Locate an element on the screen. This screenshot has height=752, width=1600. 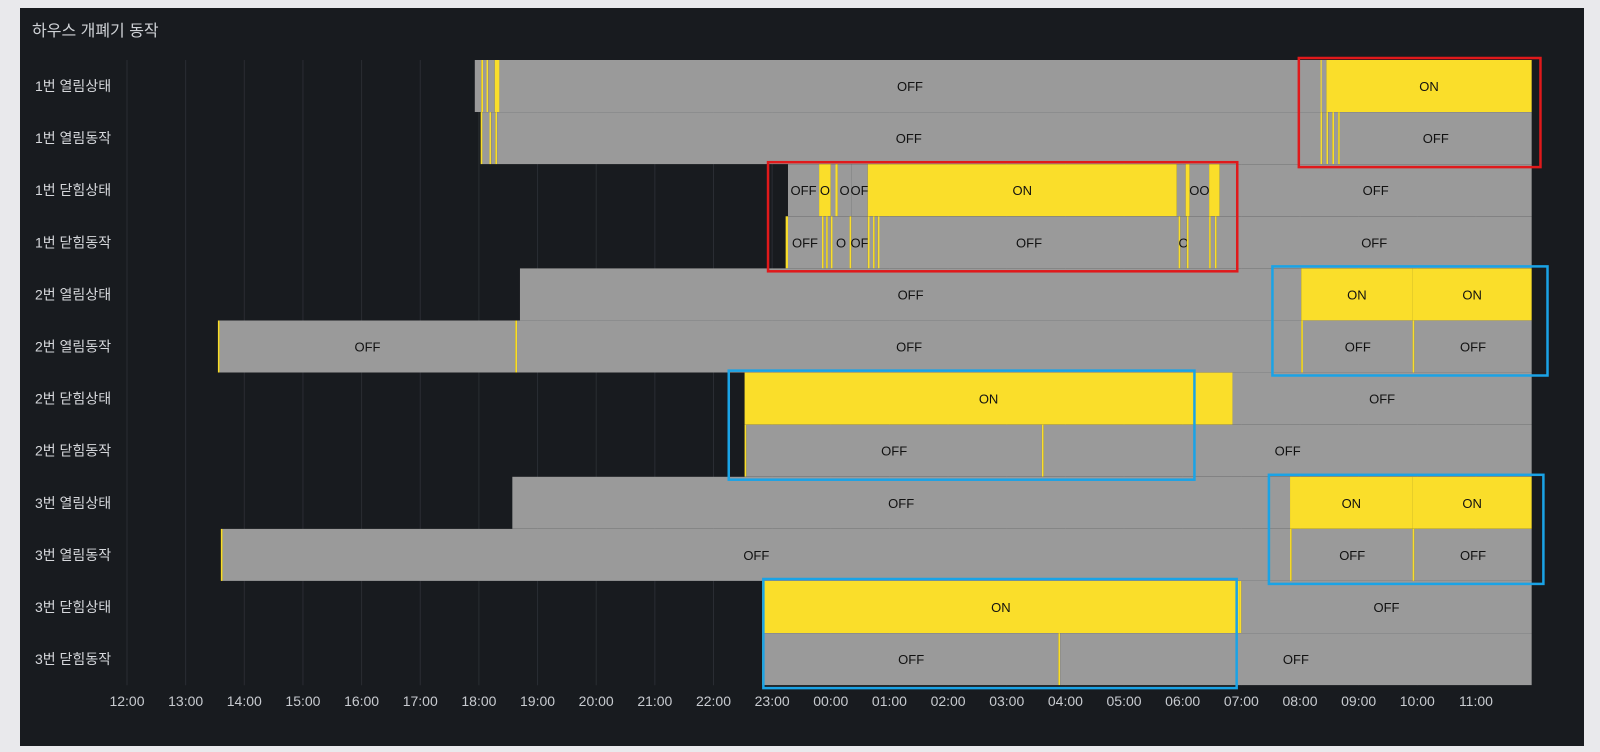
x-tick-label: 09:00 is located at coordinates (1358, 701).